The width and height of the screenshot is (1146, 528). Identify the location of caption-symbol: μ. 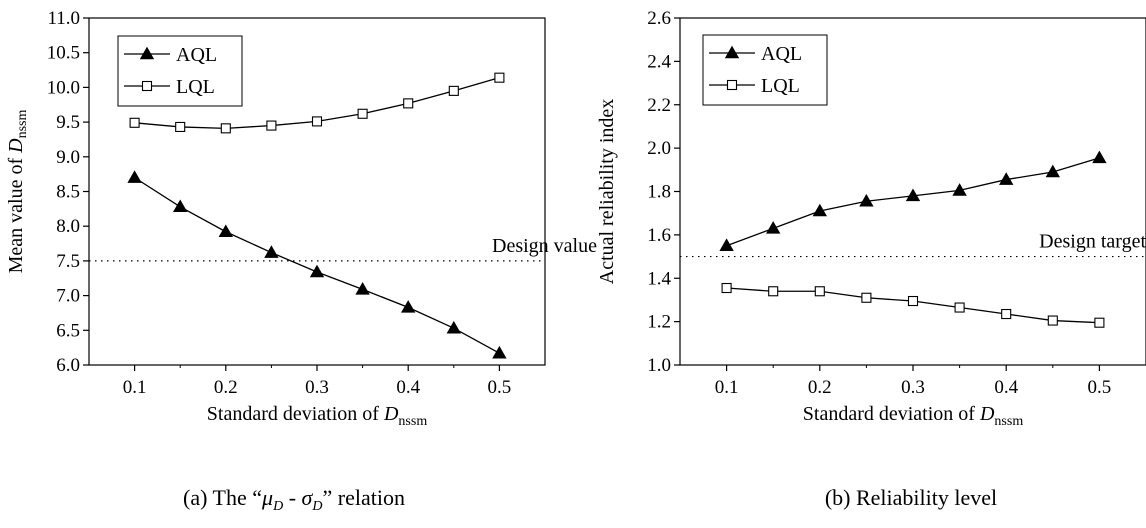
(267, 497).